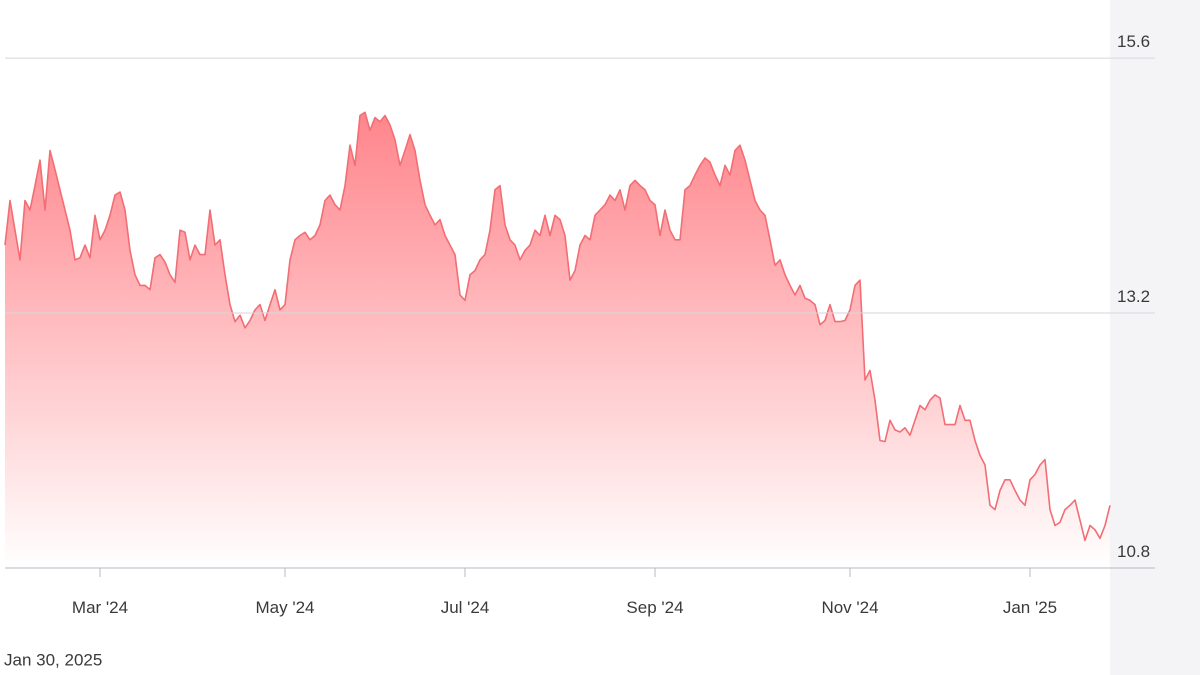 The height and width of the screenshot is (675, 1200). What do you see at coordinates (100, 607) in the screenshot?
I see `x-tick-label: Mar '24` at bounding box center [100, 607].